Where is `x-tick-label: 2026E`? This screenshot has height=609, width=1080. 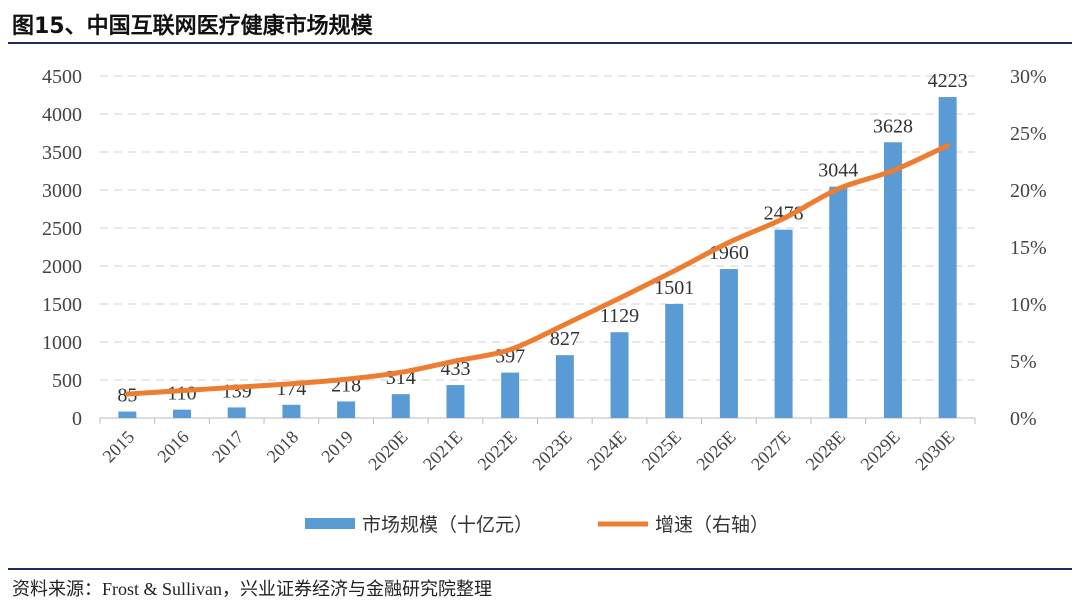
x-tick-label: 2026E is located at coordinates (715, 450).